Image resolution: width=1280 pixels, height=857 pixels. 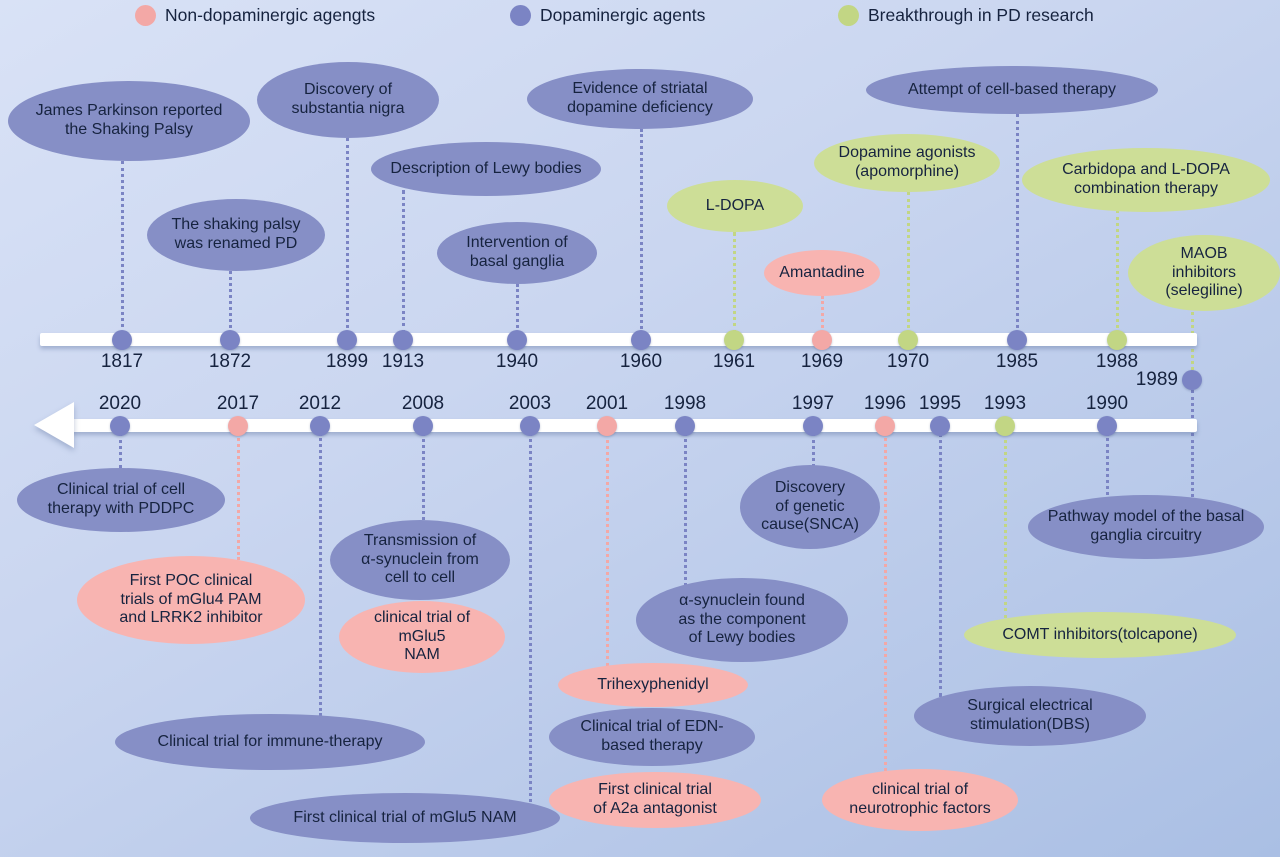 I want to click on connector-line-1969, so click(x=822, y=315).